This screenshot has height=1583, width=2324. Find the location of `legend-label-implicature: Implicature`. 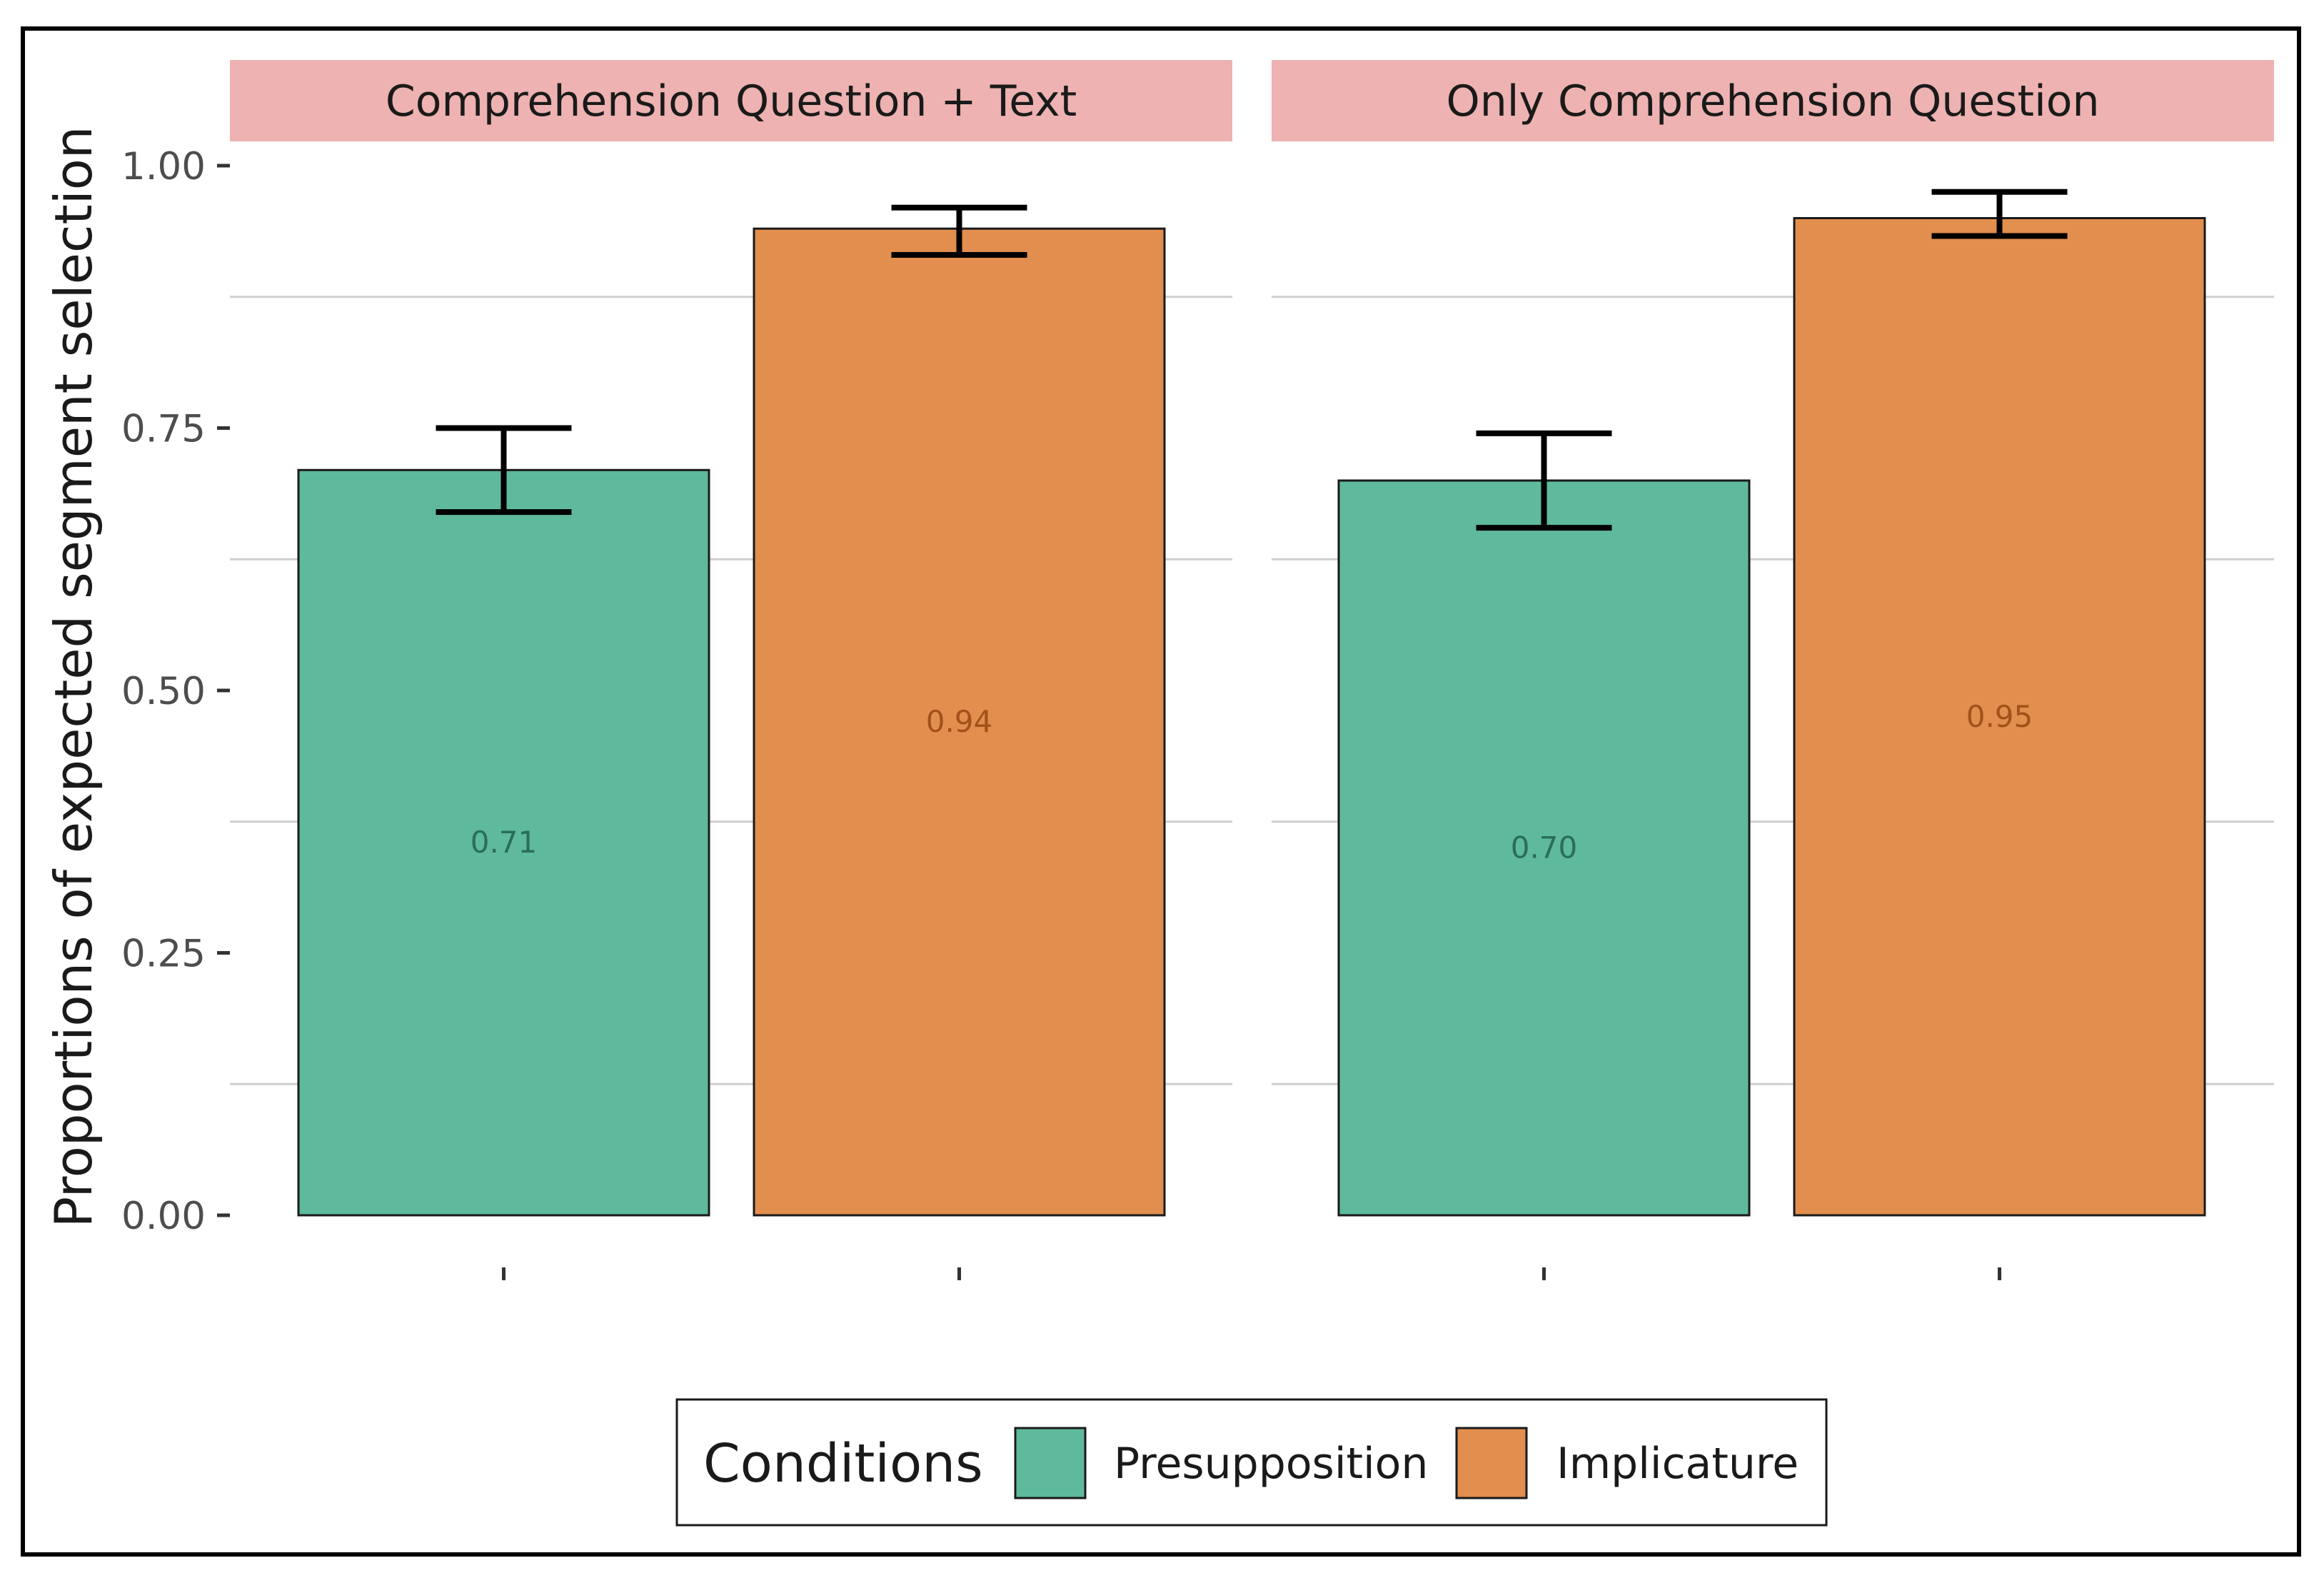

legend-label-implicature: Implicature is located at coordinates (1678, 1464).